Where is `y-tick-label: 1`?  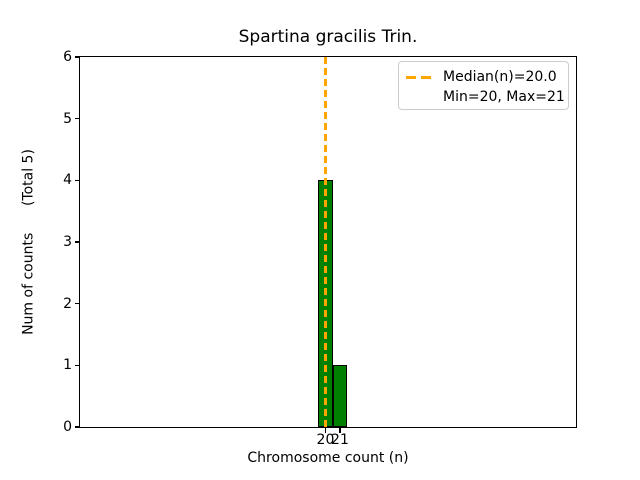 y-tick-label: 1 is located at coordinates (67, 365).